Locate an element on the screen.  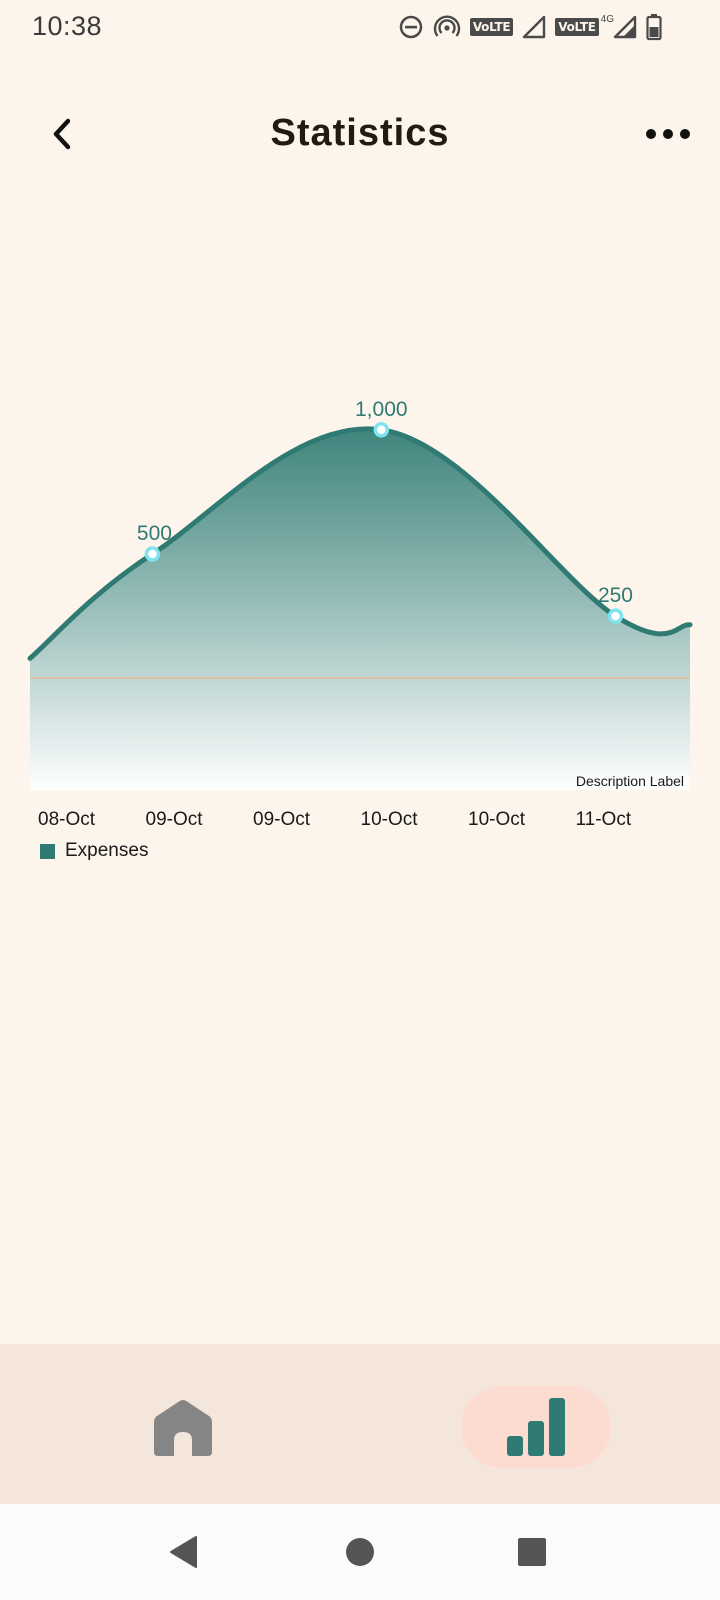
recents-icon is located at coordinates (532, 1552).